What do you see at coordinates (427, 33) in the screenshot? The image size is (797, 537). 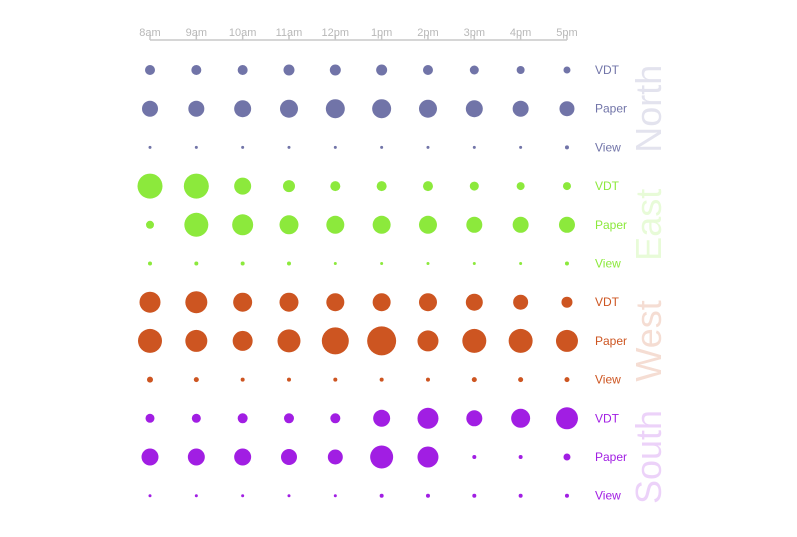 I see `x-tick-label: 2pm` at bounding box center [427, 33].